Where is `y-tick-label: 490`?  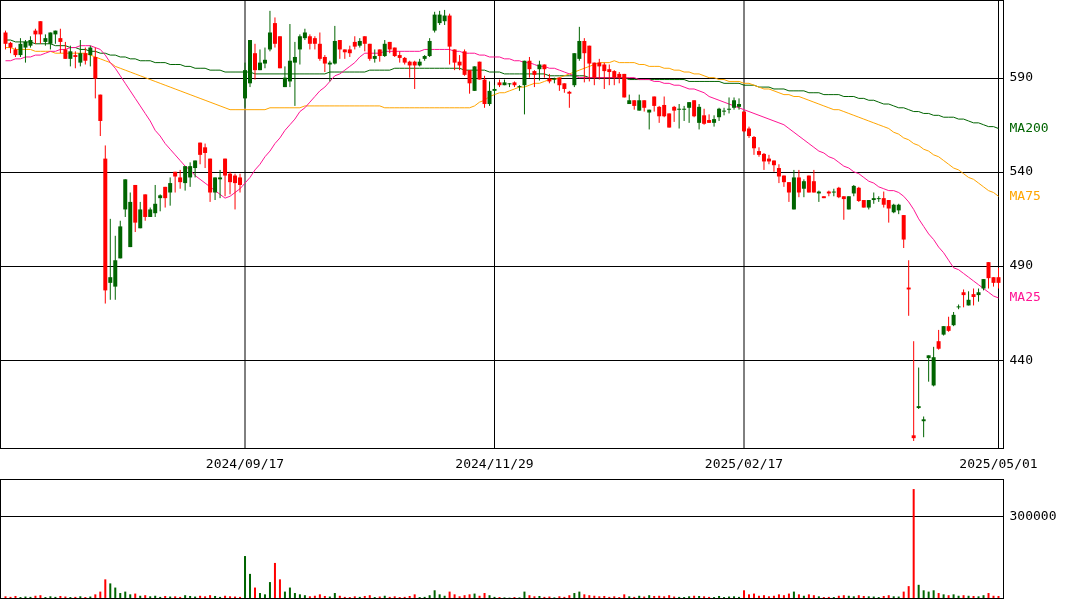 y-tick-label: 490 is located at coordinates (1021, 265).